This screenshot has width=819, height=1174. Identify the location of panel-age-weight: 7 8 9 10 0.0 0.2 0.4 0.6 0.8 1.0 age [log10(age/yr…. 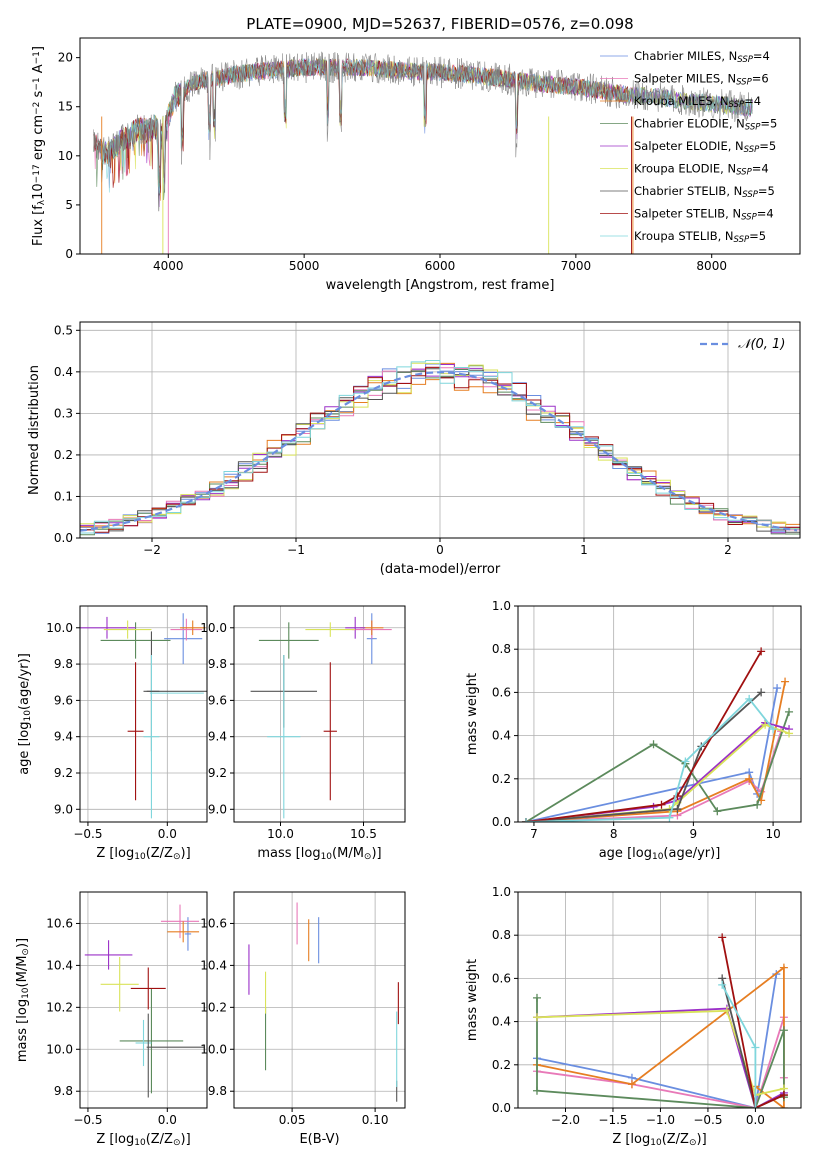
(633, 730).